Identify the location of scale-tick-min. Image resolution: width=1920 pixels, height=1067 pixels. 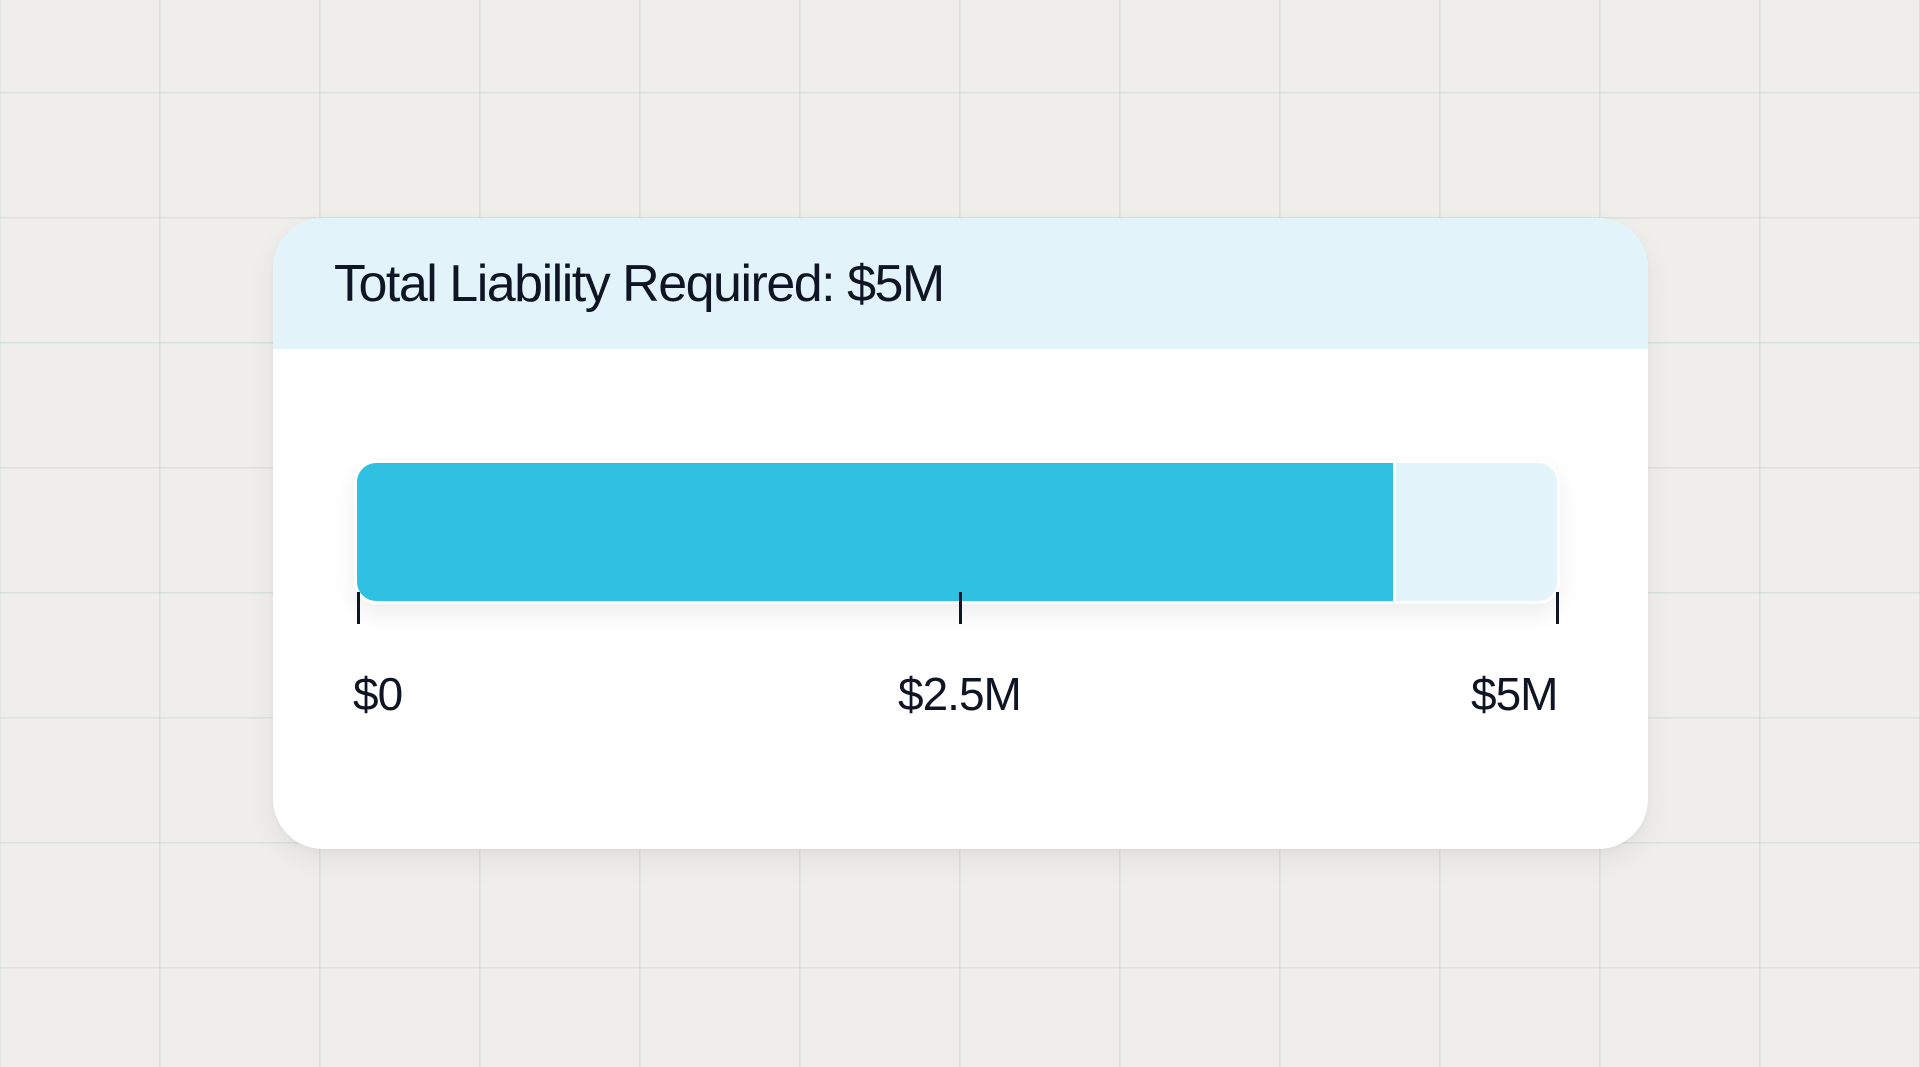
(358, 608).